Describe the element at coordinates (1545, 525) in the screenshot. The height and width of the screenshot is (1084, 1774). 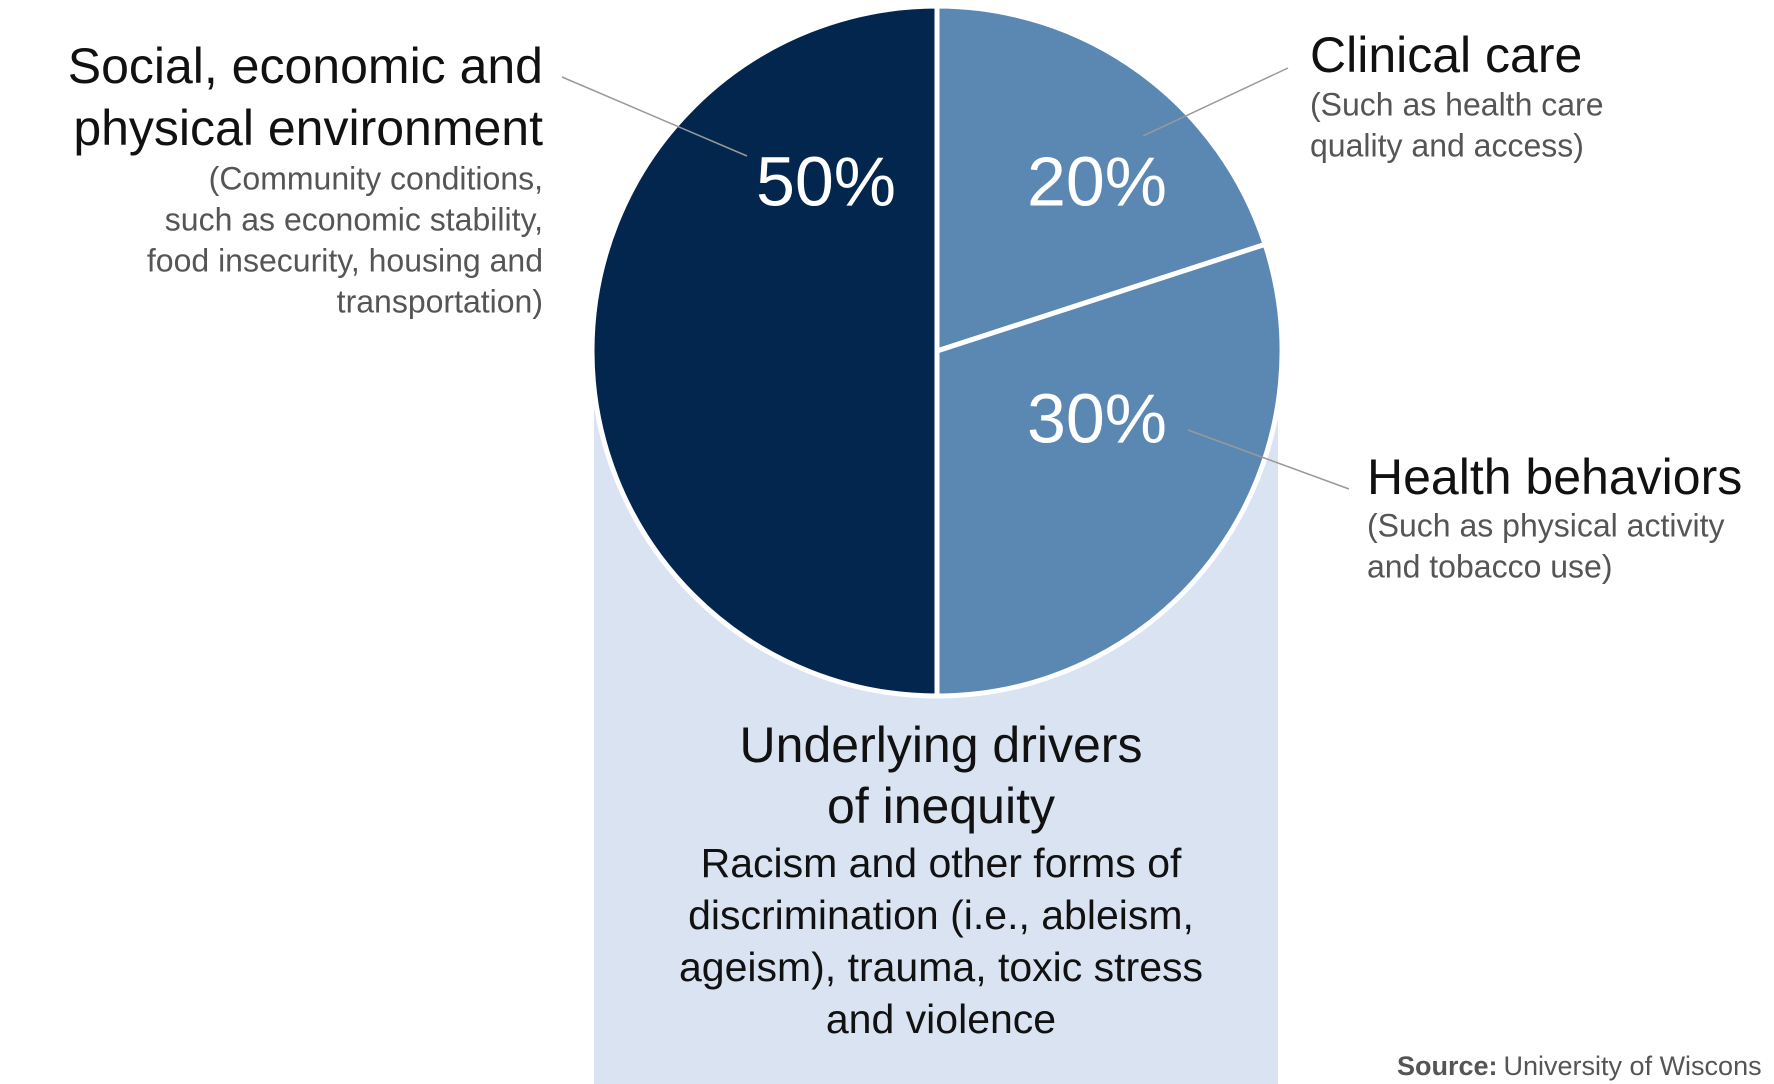
I see `category-description: (Such as physical activity` at that location.